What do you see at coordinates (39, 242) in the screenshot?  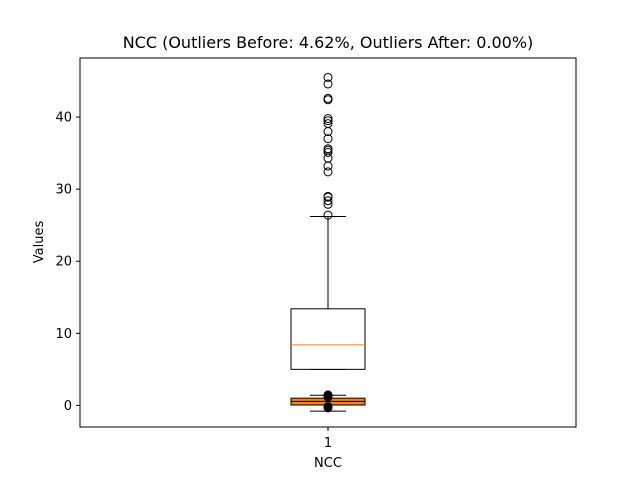 I see `y-axis-label: Values` at bounding box center [39, 242].